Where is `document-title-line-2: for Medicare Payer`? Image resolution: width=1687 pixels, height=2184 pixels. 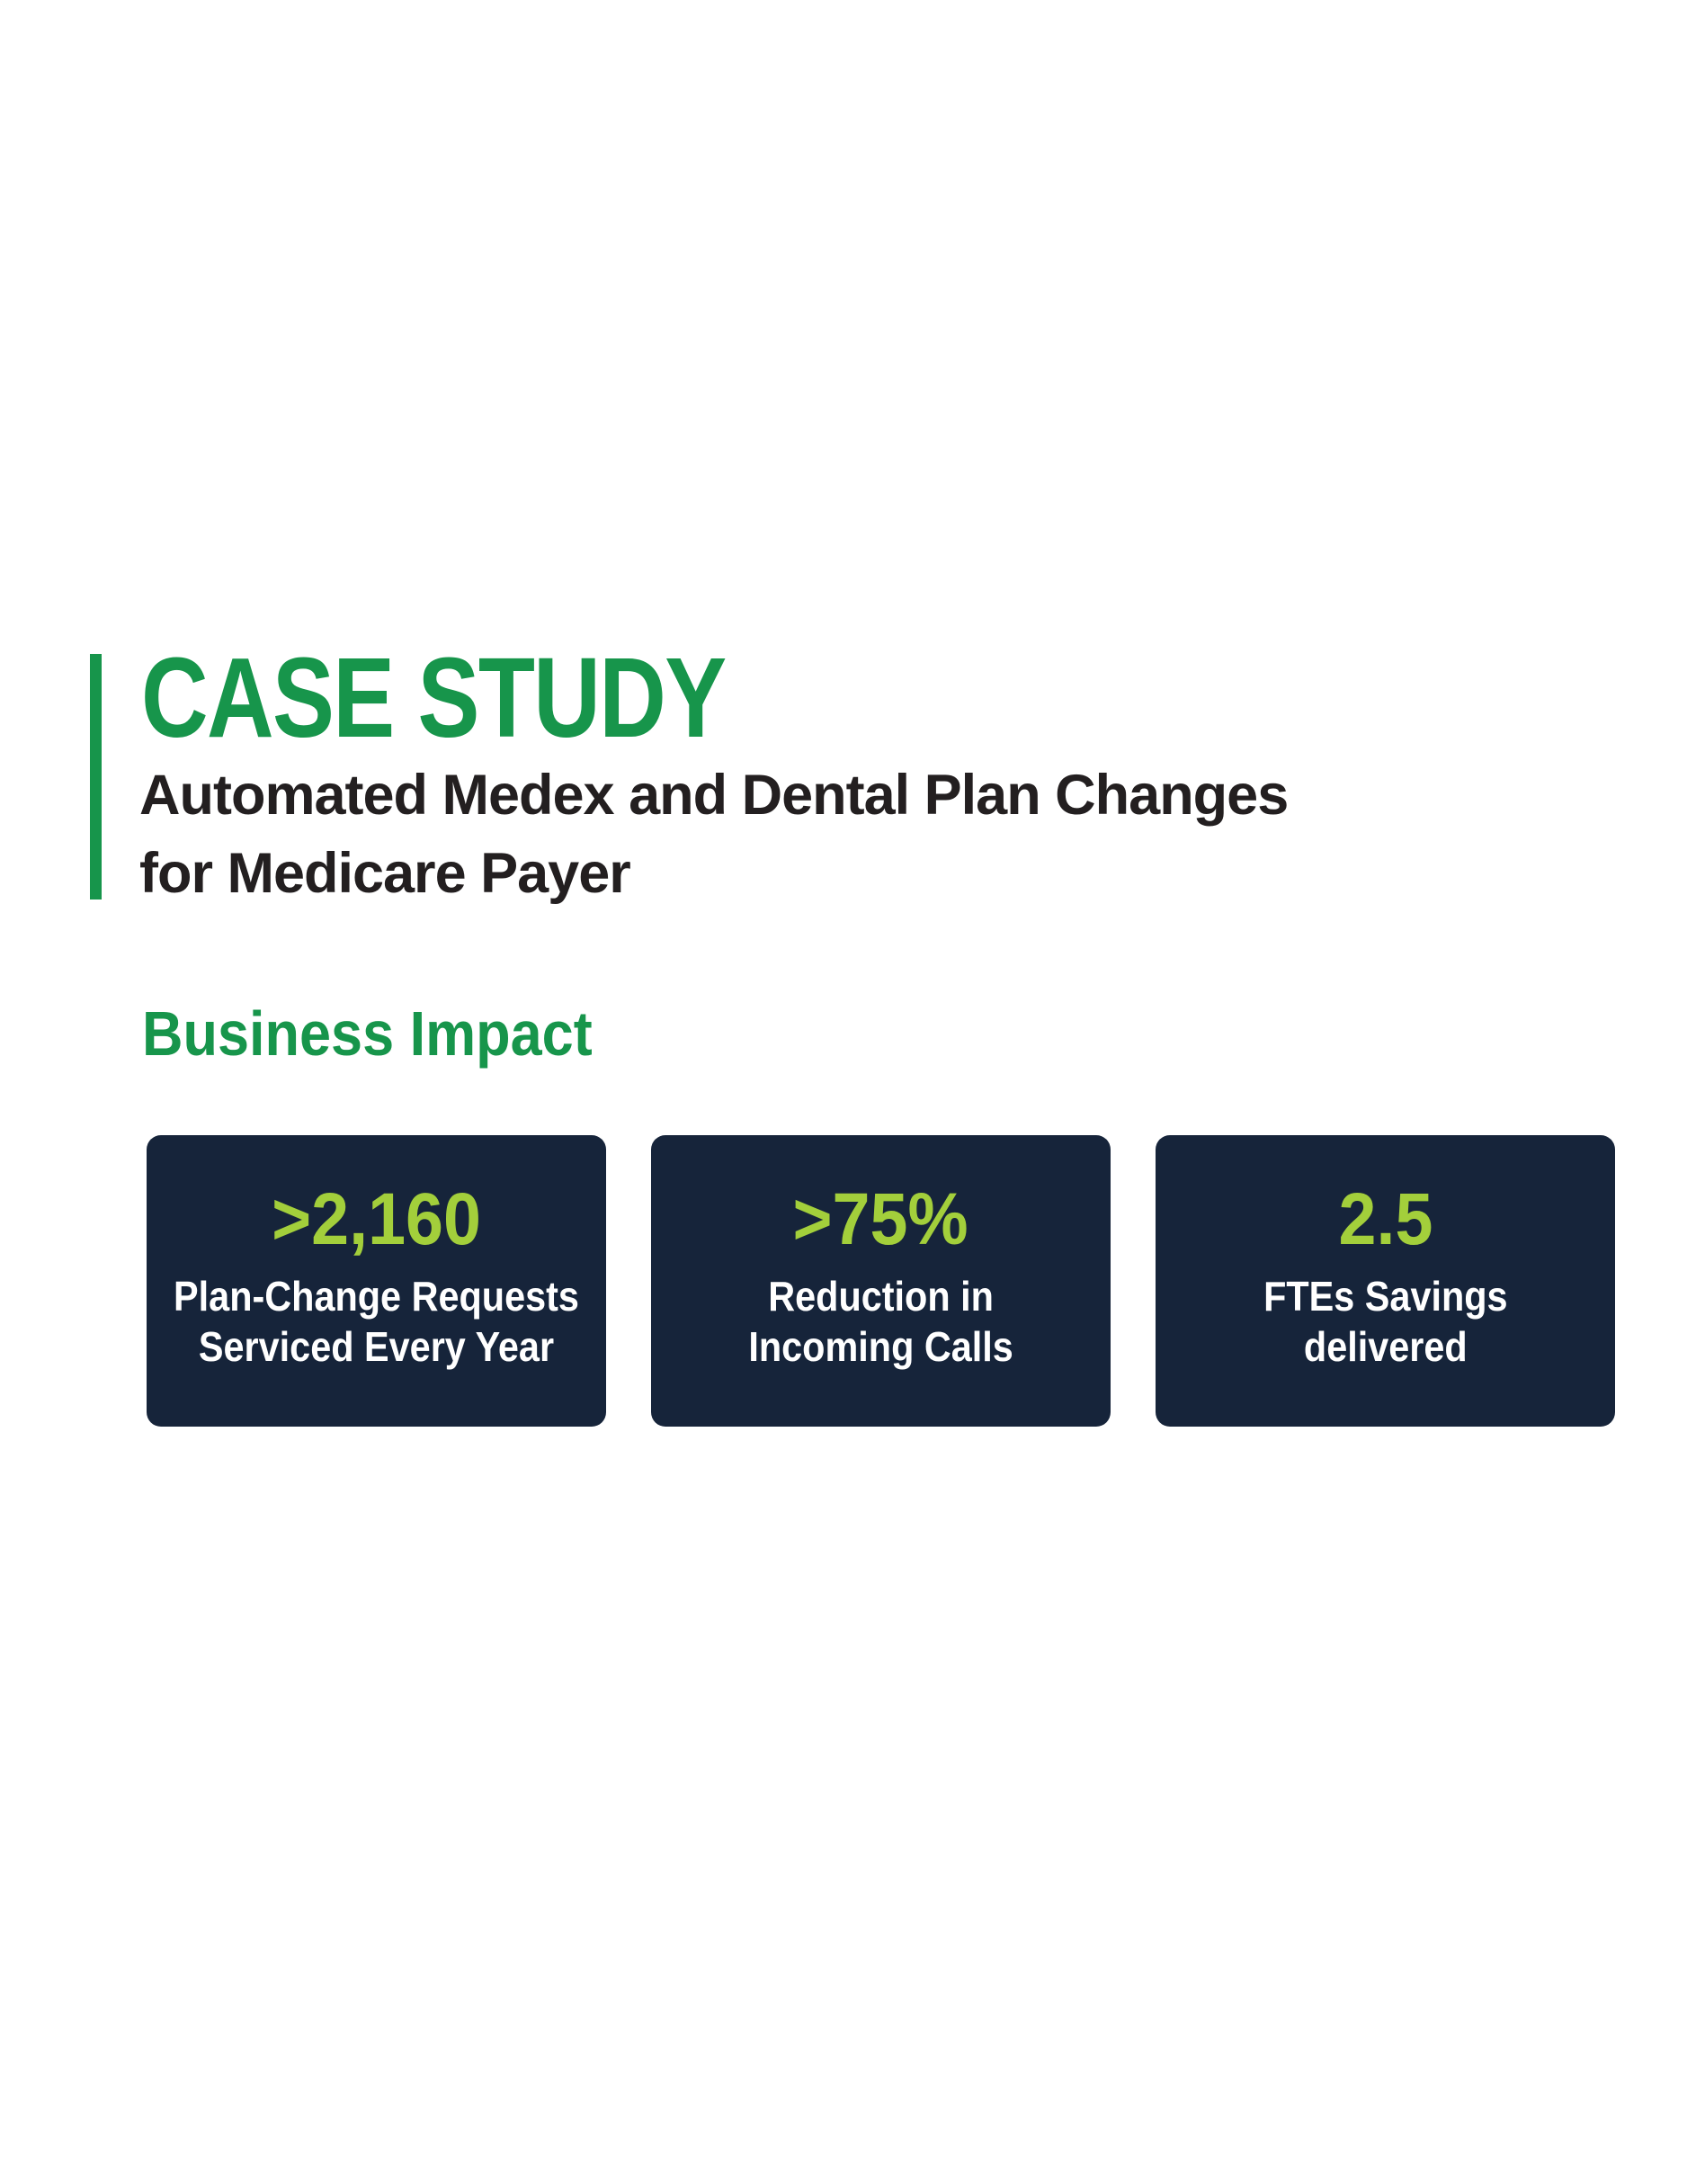
document-title-line-2: for Medicare Payer is located at coordinates (385, 874).